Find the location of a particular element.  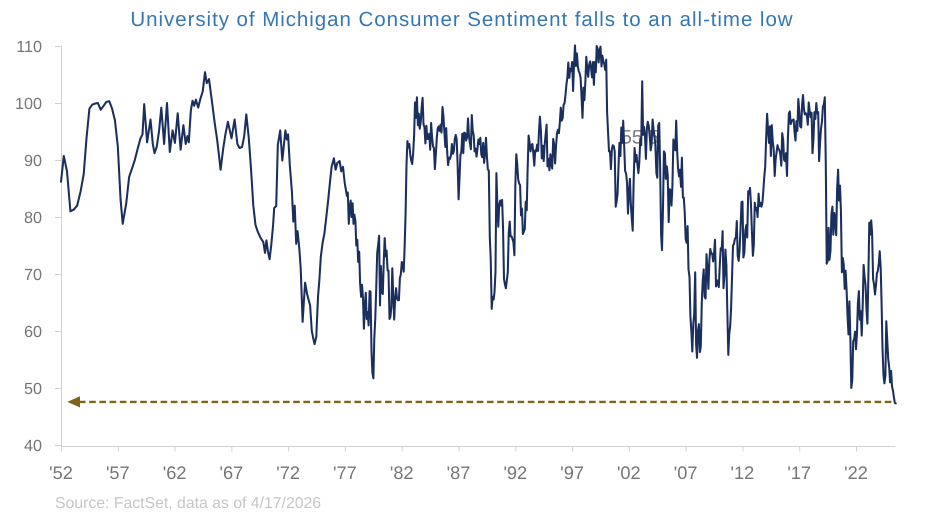

svg-text: '62 is located at coordinates (175, 473).